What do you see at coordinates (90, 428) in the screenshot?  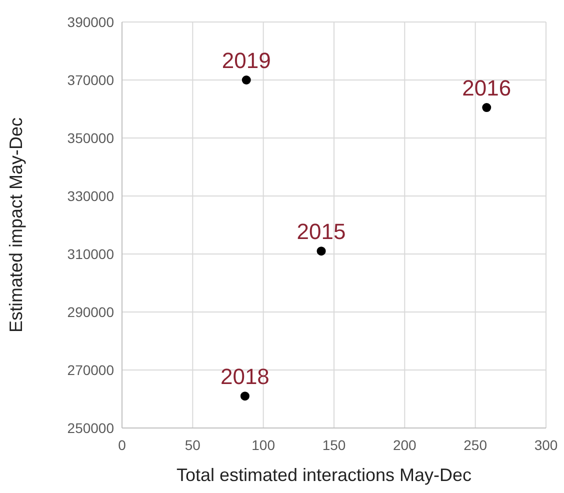 I see `y-tick-label: 250000` at bounding box center [90, 428].